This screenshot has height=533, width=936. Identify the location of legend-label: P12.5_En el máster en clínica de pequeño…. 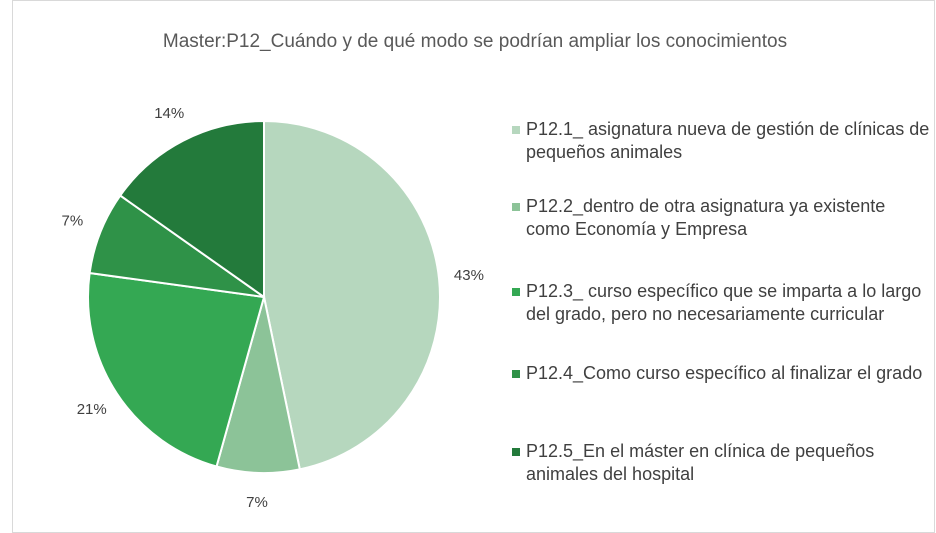
(700, 462).